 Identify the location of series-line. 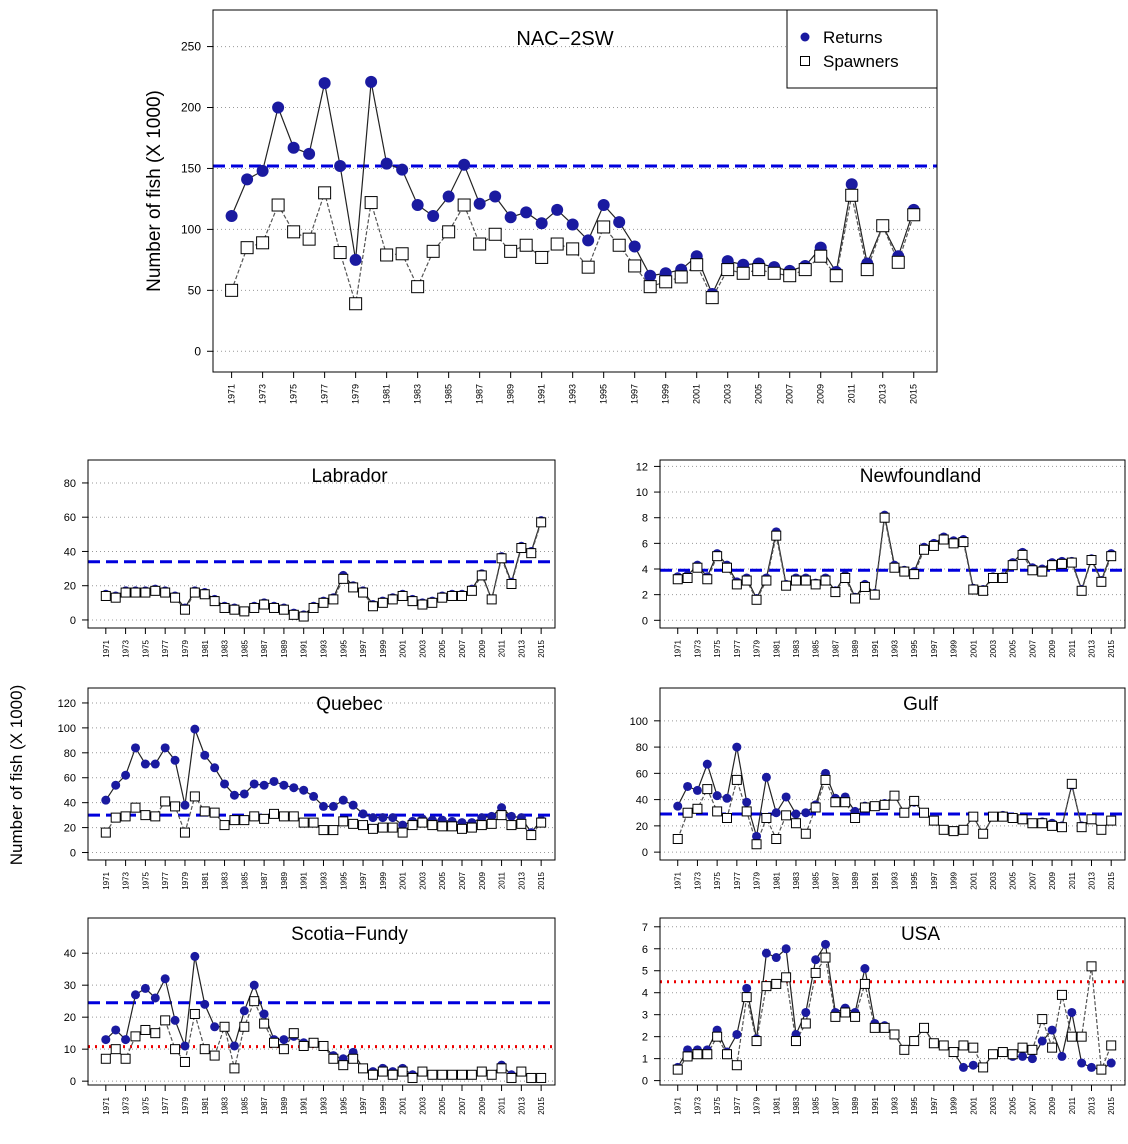
(323, 1039).